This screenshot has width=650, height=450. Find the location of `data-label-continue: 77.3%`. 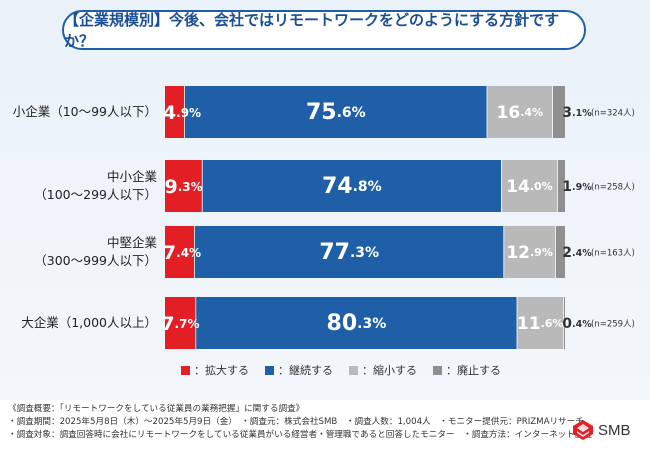

data-label-continue: 77.3% is located at coordinates (349, 252).